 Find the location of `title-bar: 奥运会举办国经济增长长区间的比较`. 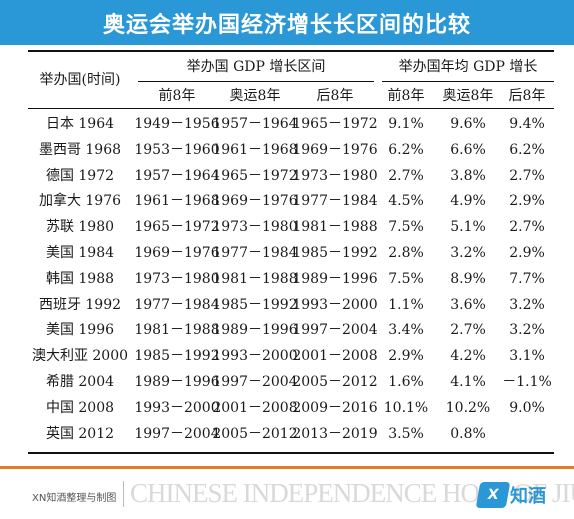

title-bar: 奥运会举办国经济增长长区间的比较 is located at coordinates (287, 22).